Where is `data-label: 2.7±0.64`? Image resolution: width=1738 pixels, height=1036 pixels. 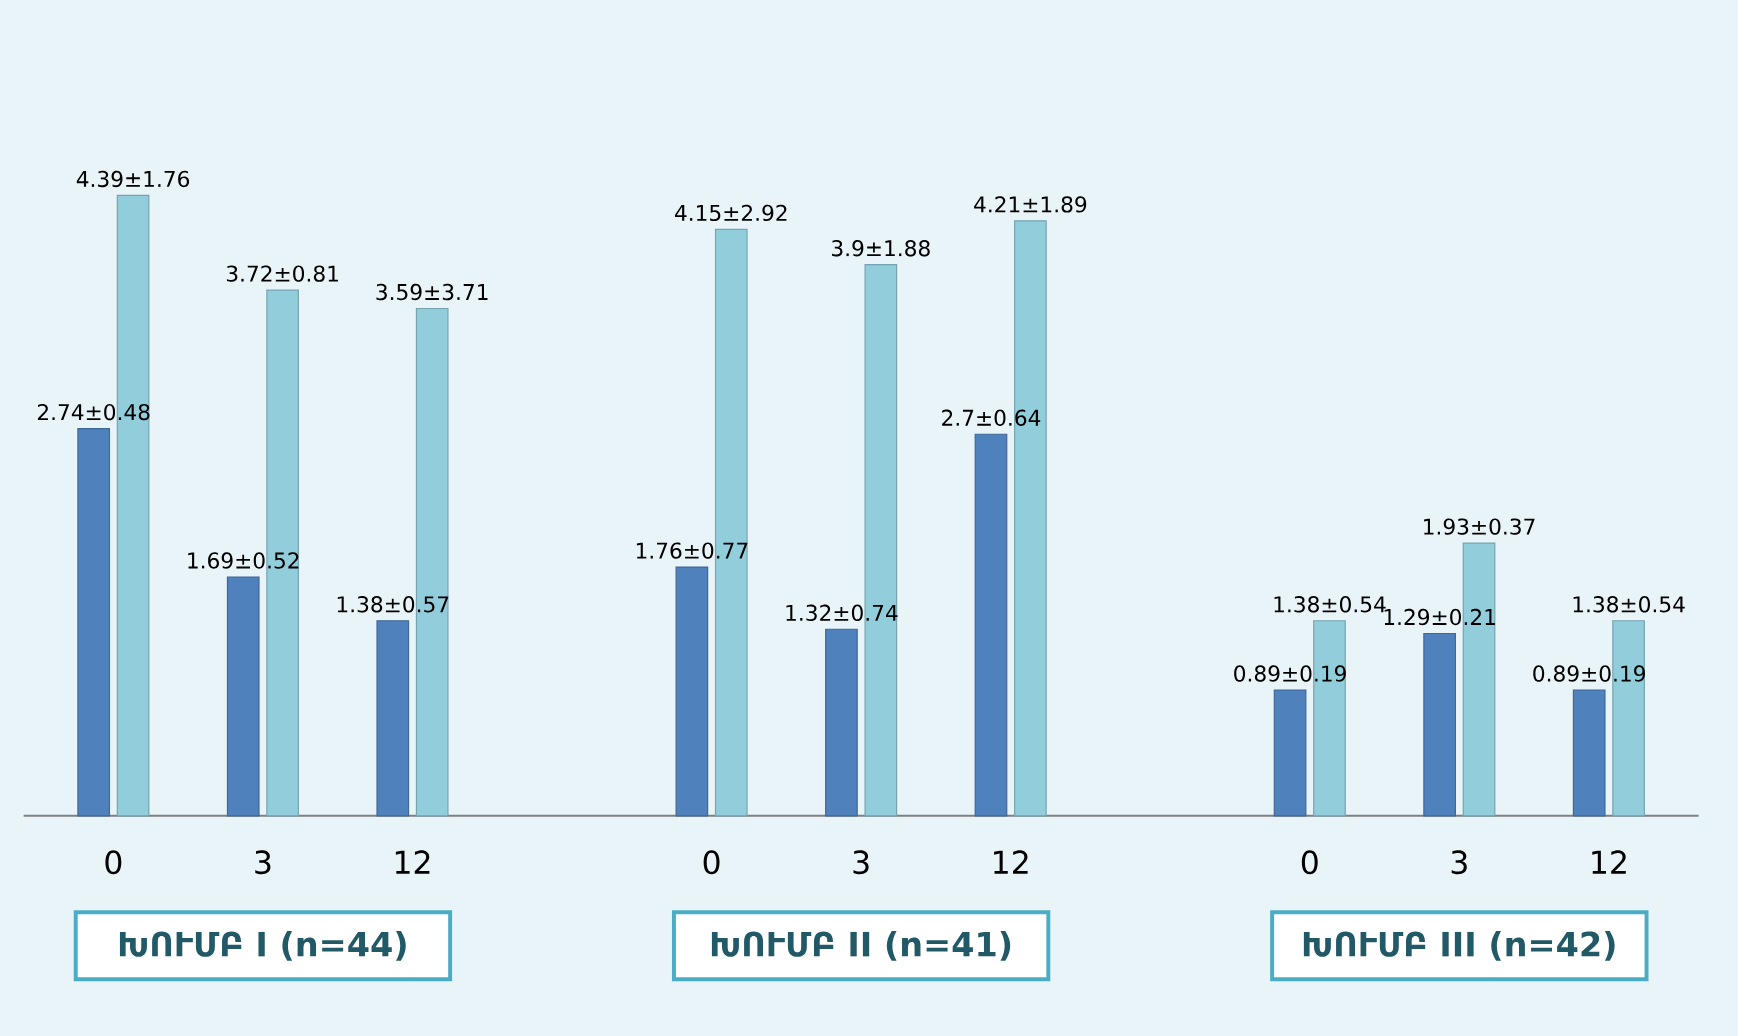 data-label: 2.7±0.64 is located at coordinates (991, 417).